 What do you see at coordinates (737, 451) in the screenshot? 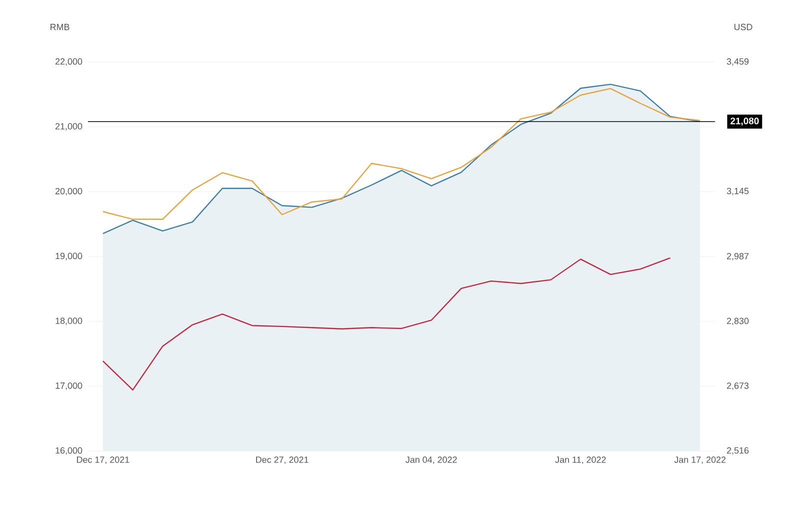
I see `y2-tick-label: 2,516` at bounding box center [737, 451].